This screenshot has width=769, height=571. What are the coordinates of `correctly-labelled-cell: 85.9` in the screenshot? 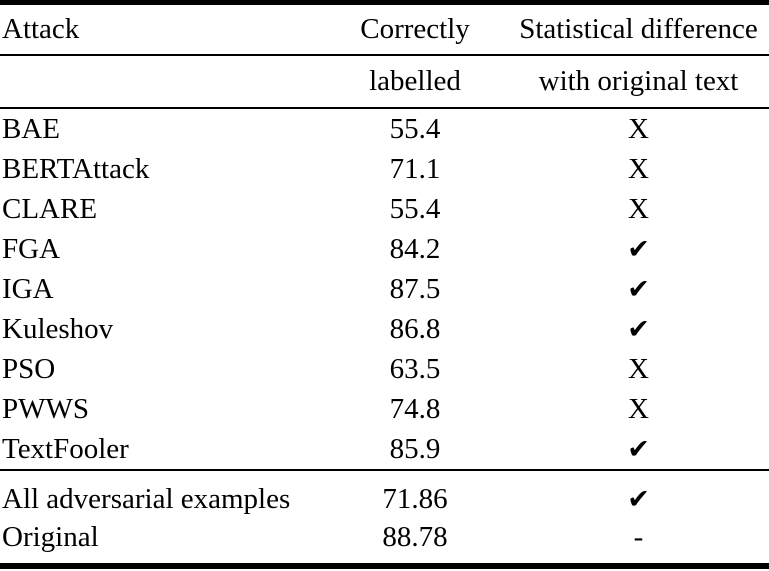 It's located at (415, 448).